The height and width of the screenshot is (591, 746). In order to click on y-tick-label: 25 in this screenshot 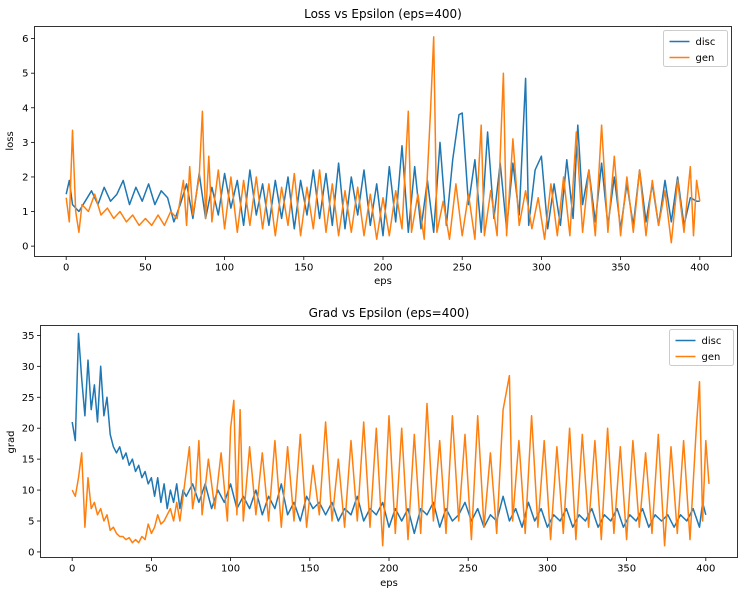, I will do `click(28, 398)`.